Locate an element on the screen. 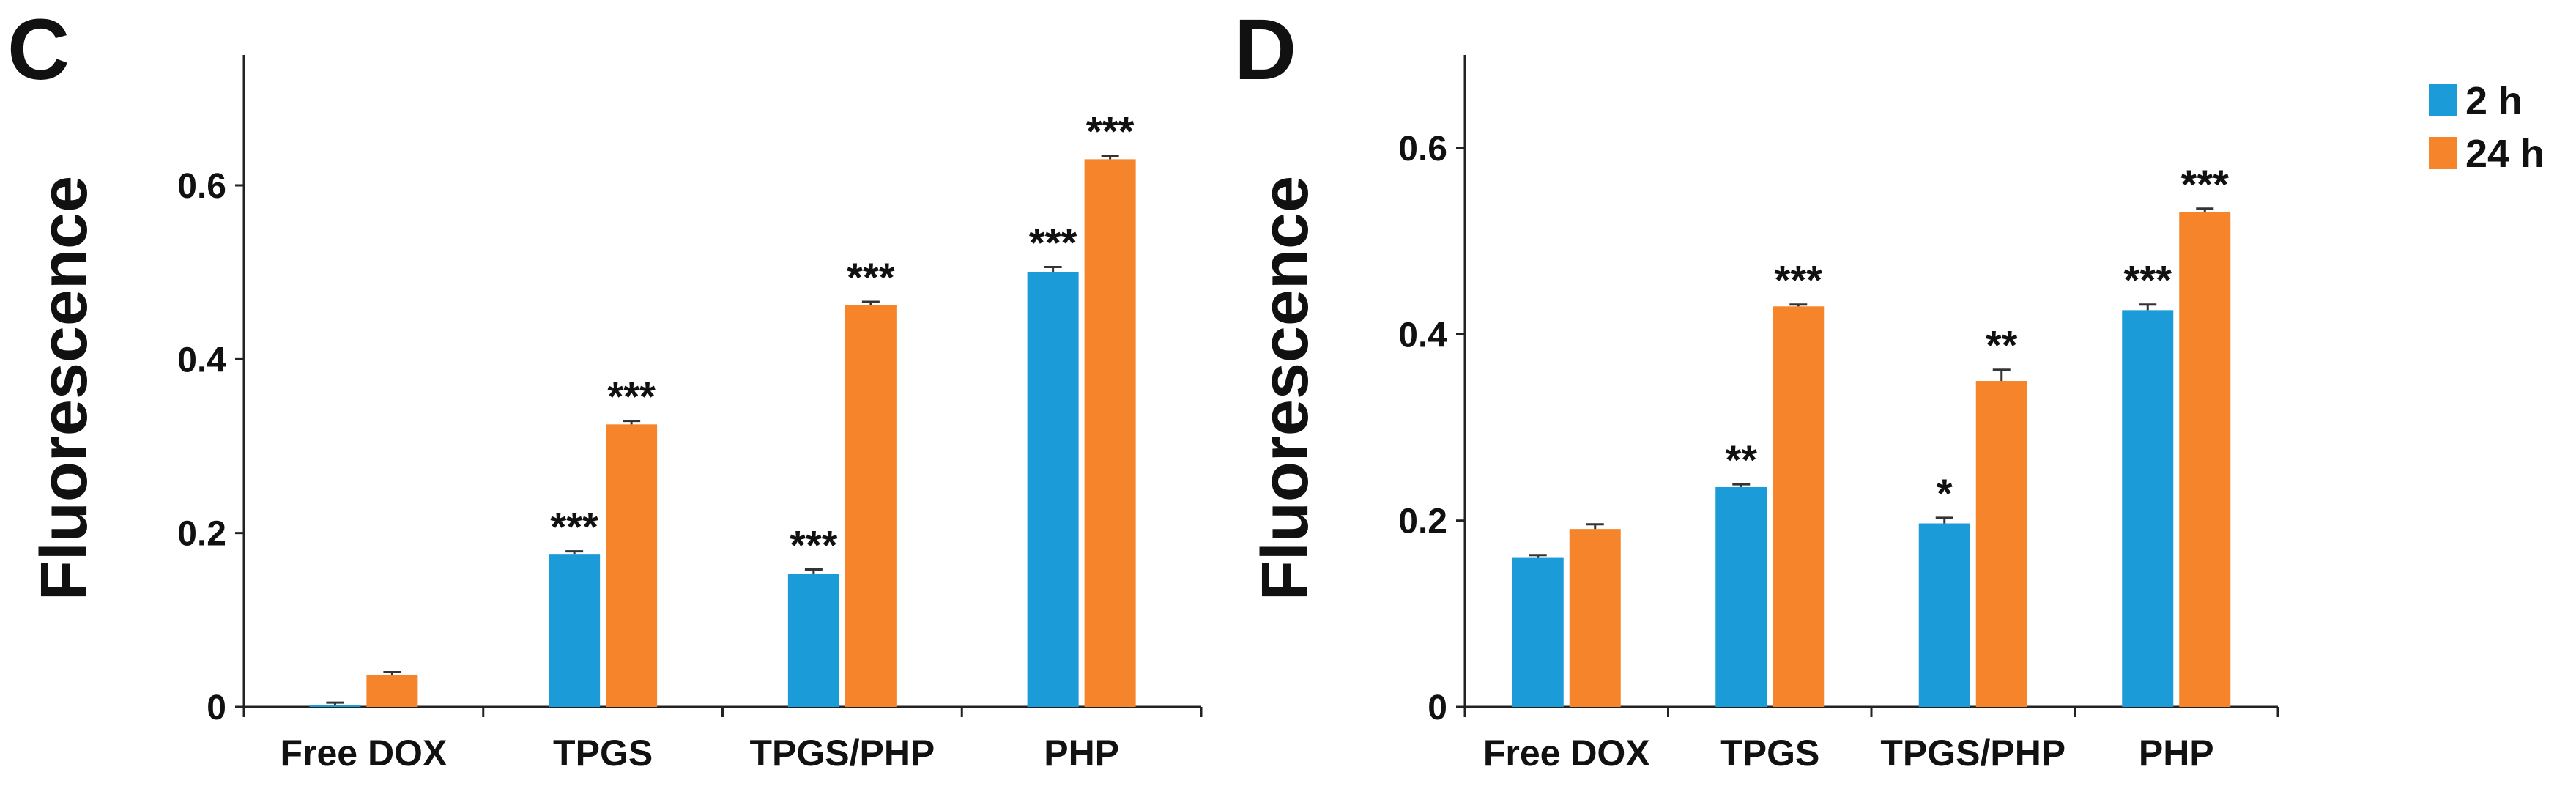 The height and width of the screenshot is (786, 2576). legend-label-24h: 24 h is located at coordinates (2505, 154).